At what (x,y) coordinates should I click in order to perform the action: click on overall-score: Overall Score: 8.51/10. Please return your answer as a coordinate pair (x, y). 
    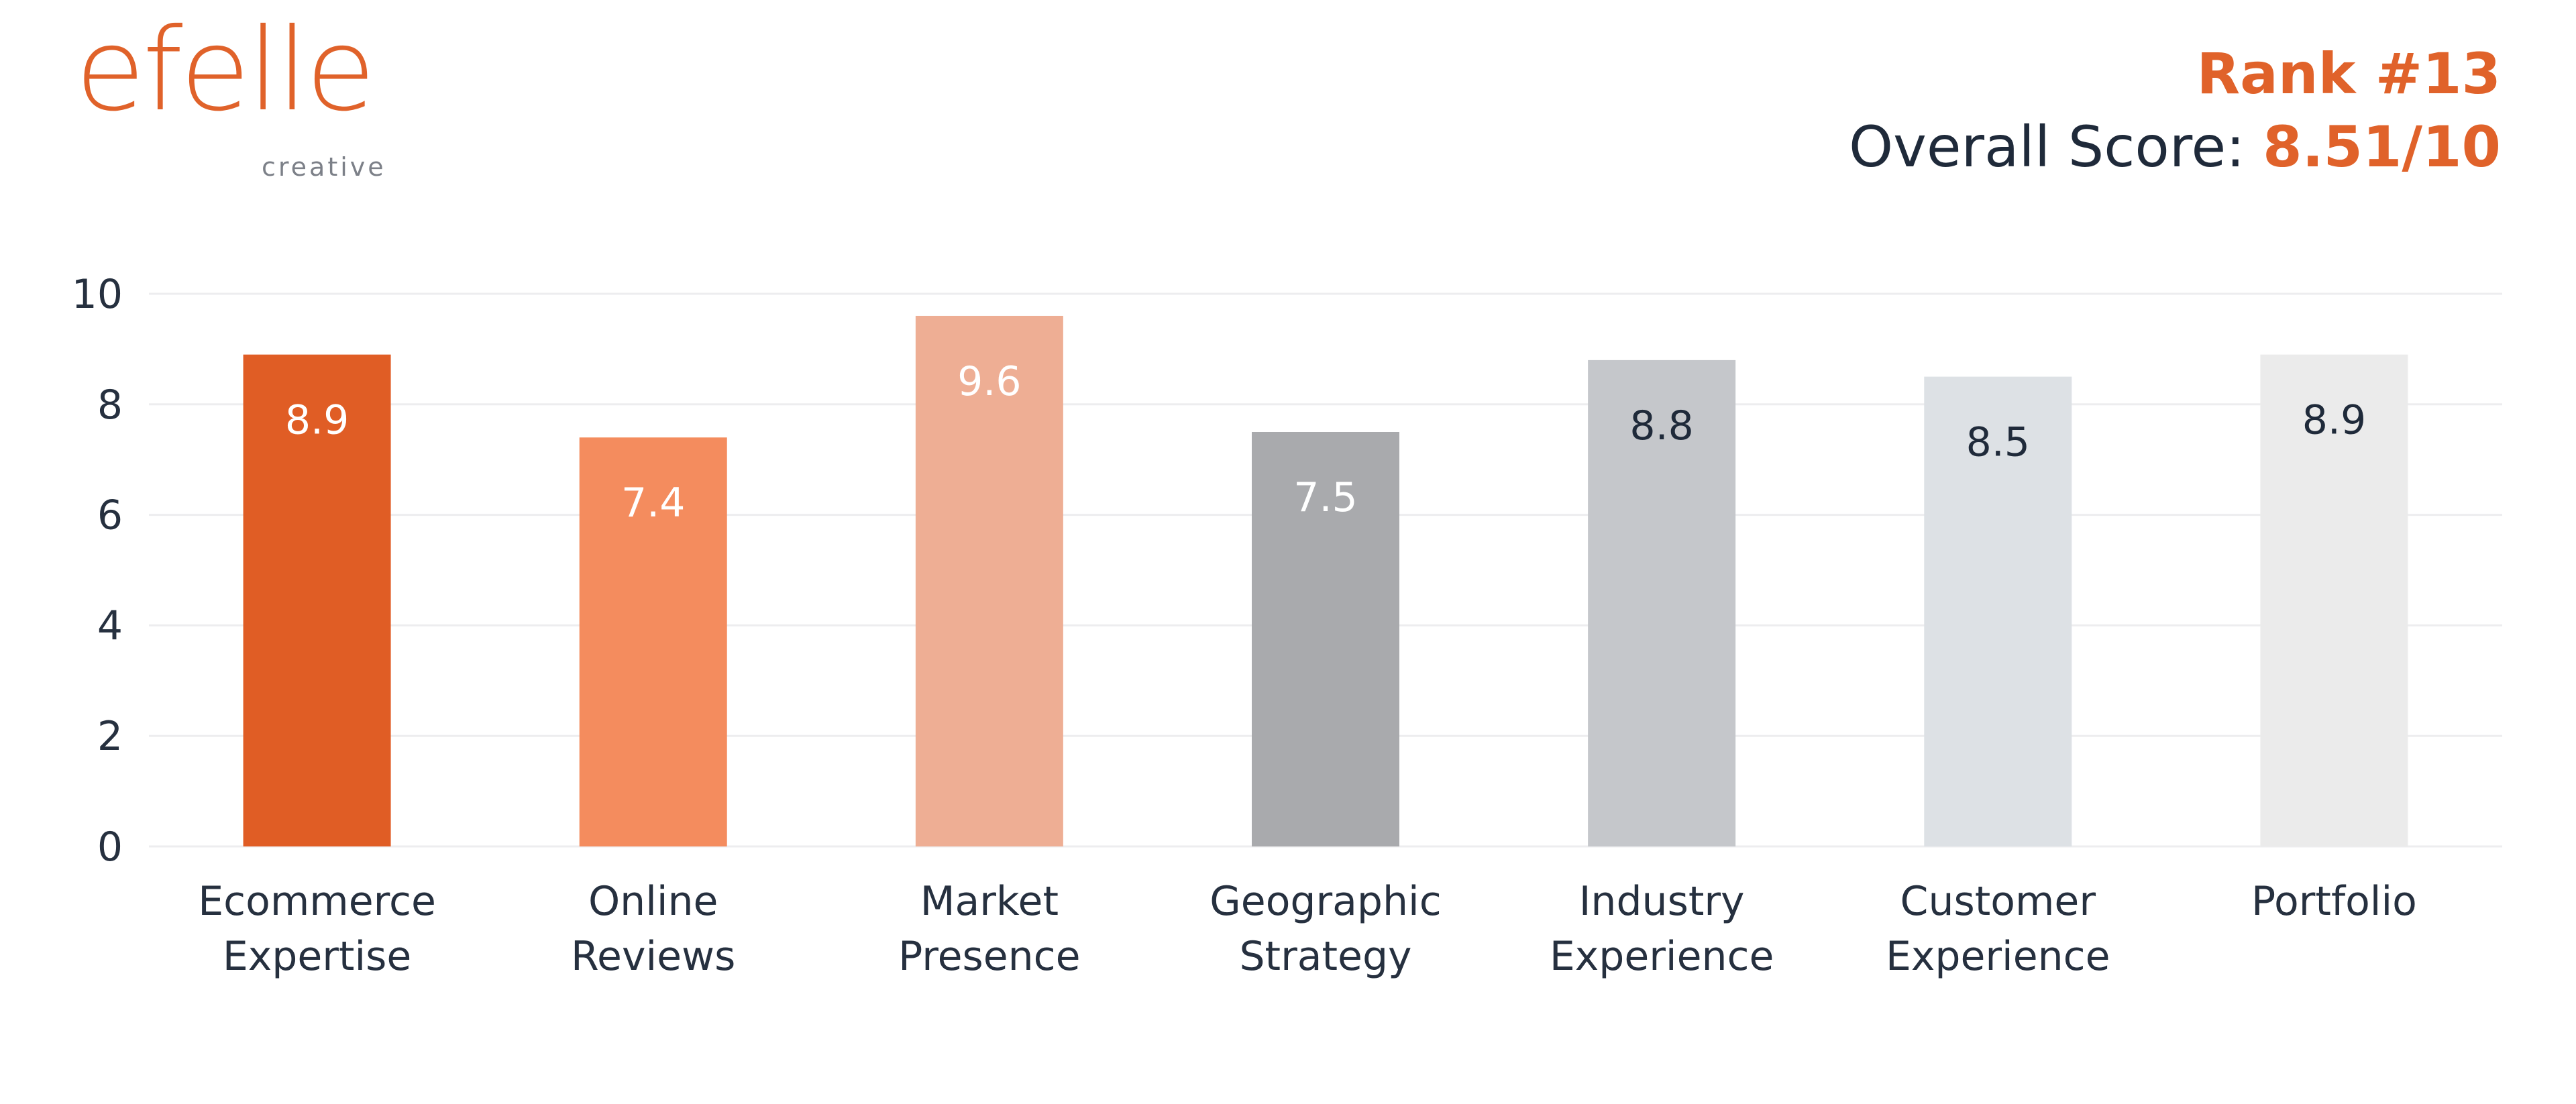
    Looking at the image, I should click on (2175, 148).